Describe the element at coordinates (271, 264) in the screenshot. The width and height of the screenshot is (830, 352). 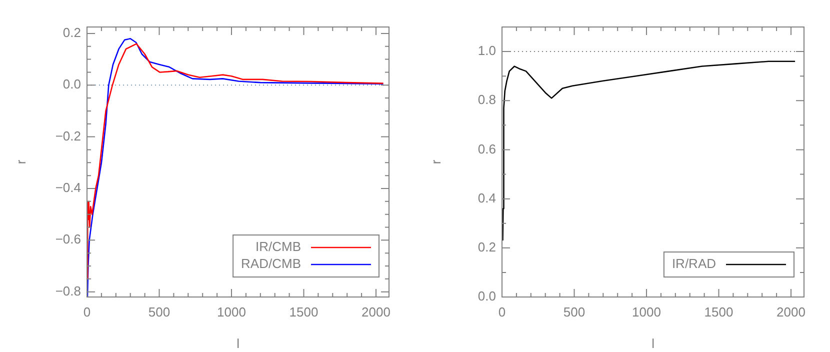
I see `legend-label: RAD/CMB` at that location.